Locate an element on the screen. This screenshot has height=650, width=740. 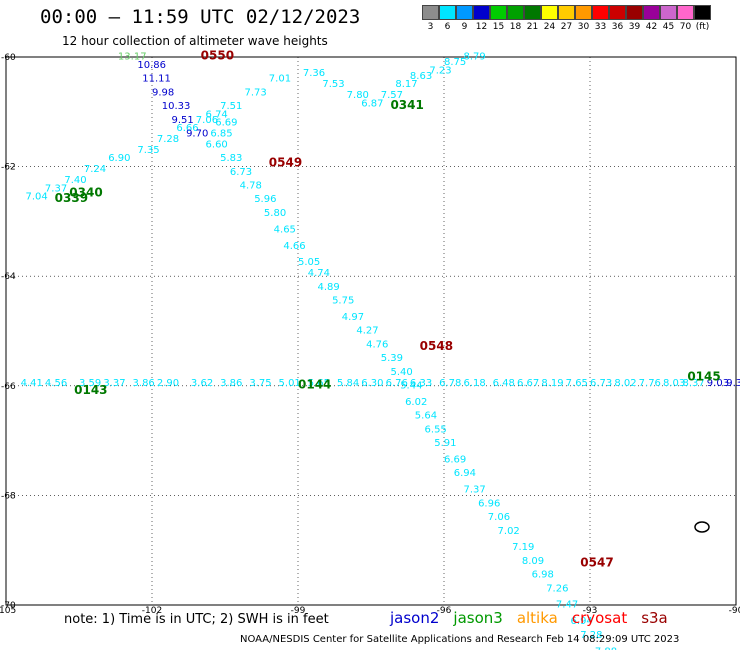
swh-value: 6.78 is located at coordinates (450, 383).